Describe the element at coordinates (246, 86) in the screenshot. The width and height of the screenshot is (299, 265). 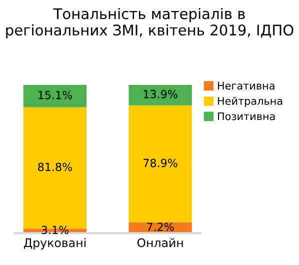
I see `legend-label: Негативна` at that location.